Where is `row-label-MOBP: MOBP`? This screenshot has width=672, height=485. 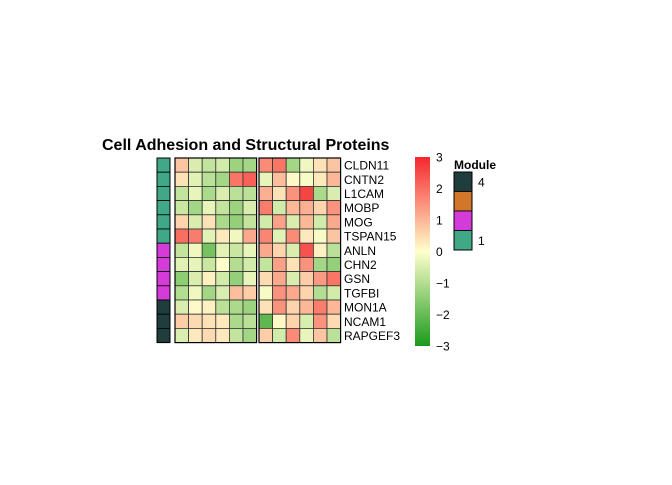
row-label-MOBP: MOBP is located at coordinates (361, 208).